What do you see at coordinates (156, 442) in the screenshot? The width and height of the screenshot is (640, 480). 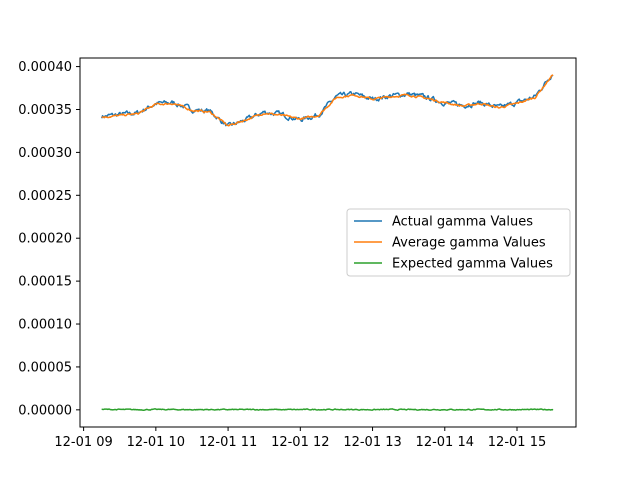 I see `x-tick-label: 12-01 10` at bounding box center [156, 442].